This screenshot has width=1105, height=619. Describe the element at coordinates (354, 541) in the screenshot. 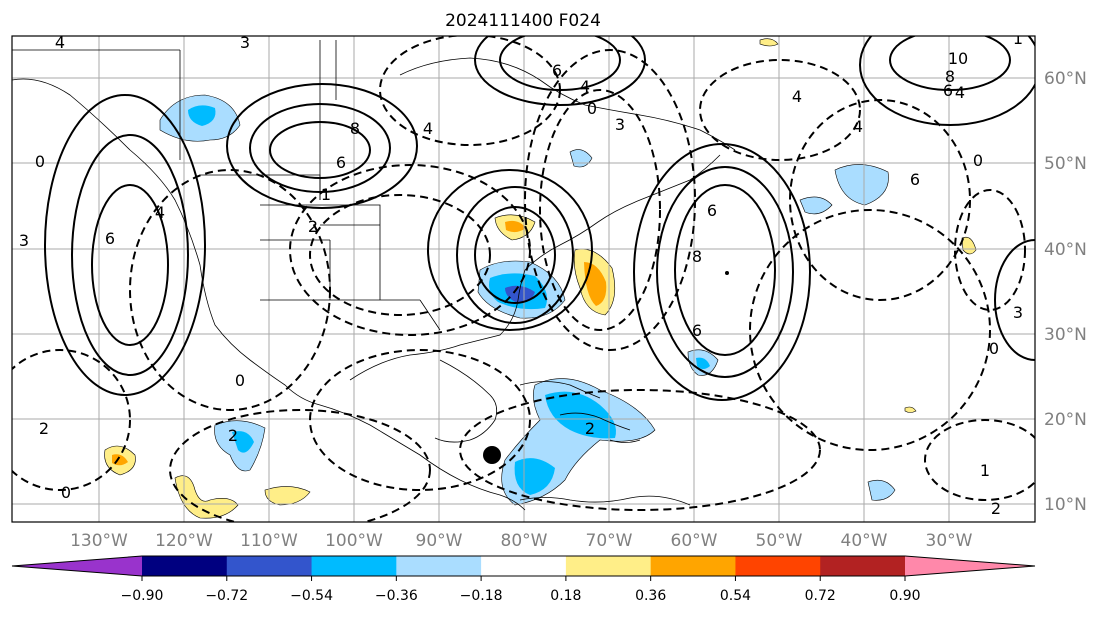

I see `lon-label: 100°W` at that location.